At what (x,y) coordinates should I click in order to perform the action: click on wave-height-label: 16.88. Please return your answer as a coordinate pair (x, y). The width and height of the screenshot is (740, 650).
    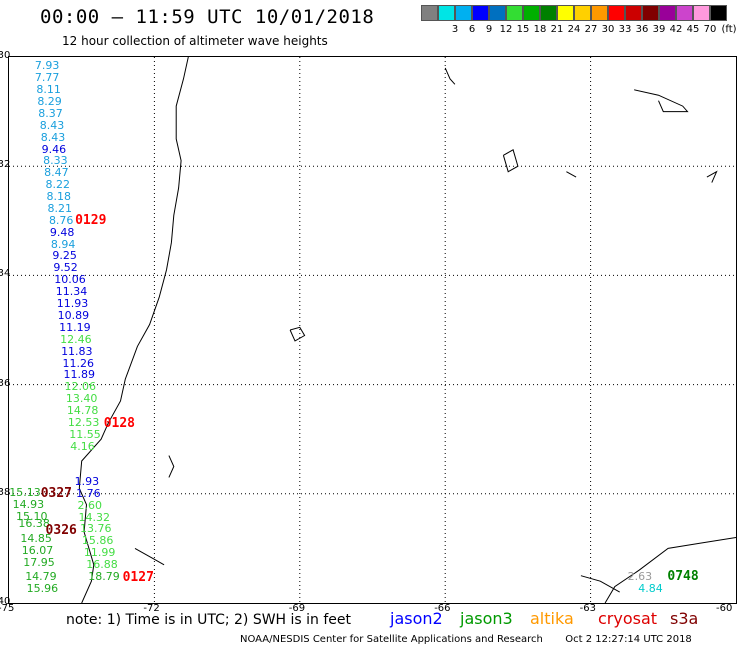
    Looking at the image, I should click on (102, 565).